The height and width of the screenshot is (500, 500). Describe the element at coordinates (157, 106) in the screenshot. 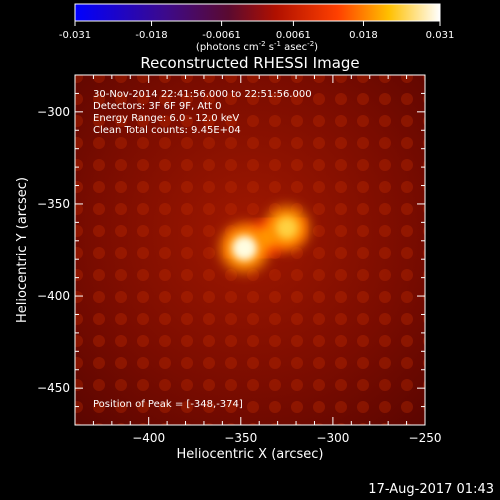

I see `info-line: Detectors: 3F 6F 9F, Att 0` at that location.